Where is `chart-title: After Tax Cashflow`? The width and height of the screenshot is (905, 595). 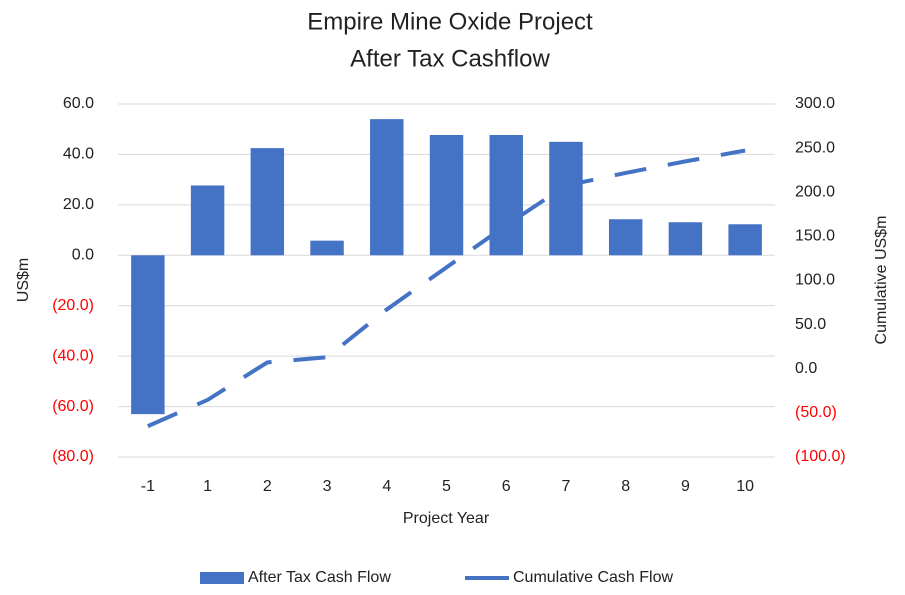
chart-title: After Tax Cashflow is located at coordinates (450, 58).